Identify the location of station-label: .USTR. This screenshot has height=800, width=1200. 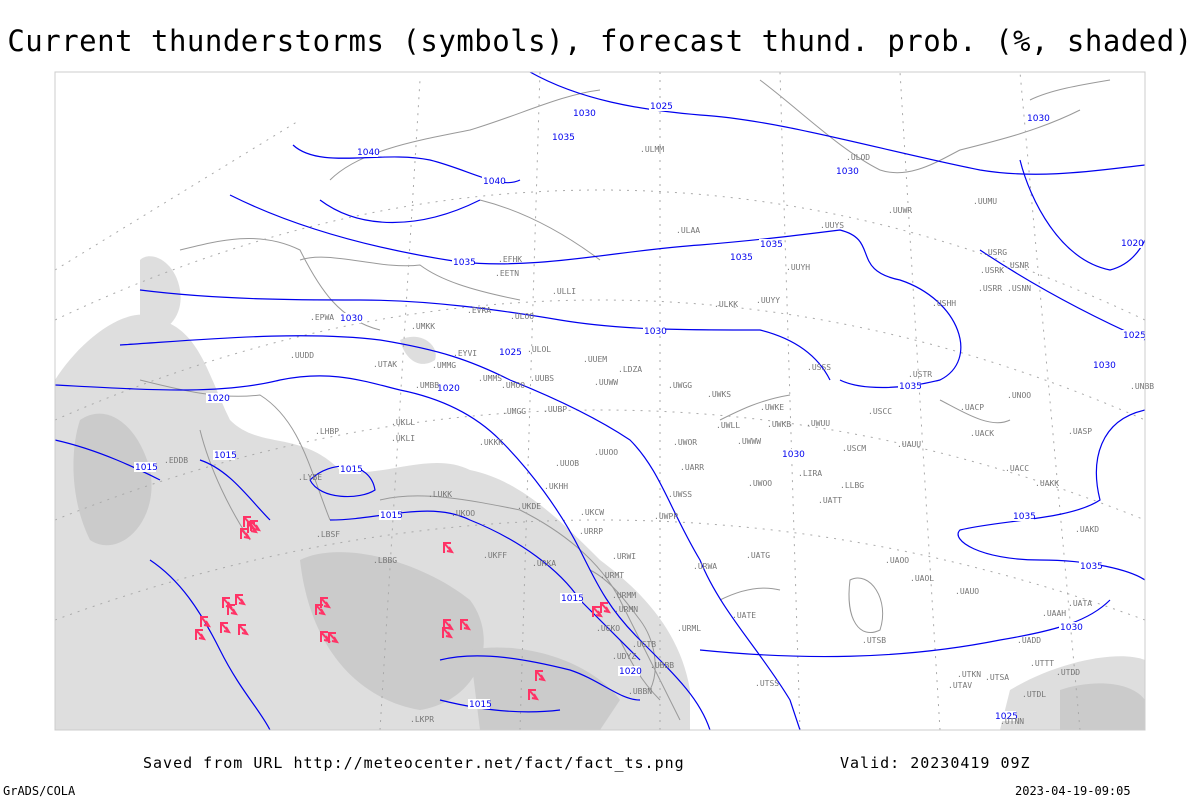
(920, 374).